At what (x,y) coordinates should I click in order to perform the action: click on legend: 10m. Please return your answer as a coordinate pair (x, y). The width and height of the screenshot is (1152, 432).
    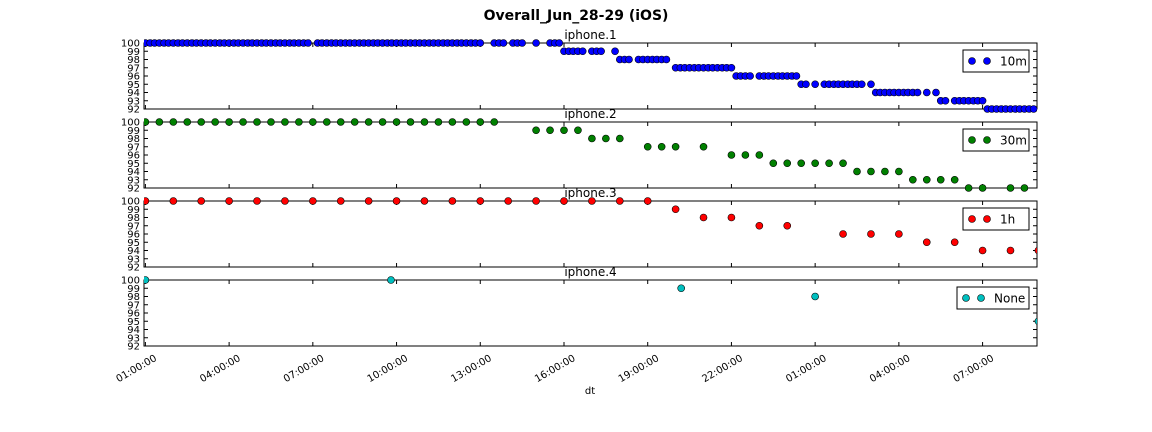
    Looking at the image, I should click on (996, 61).